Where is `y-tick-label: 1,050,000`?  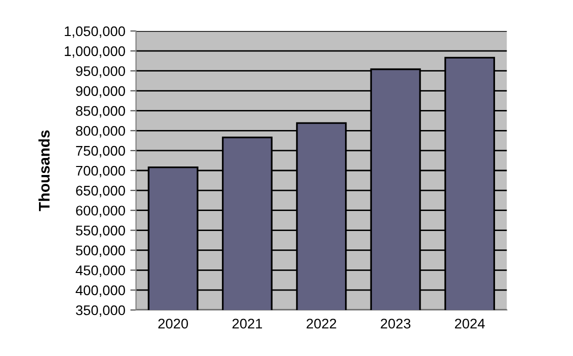
y-tick-label: 1,050,000 is located at coordinates (95, 32).